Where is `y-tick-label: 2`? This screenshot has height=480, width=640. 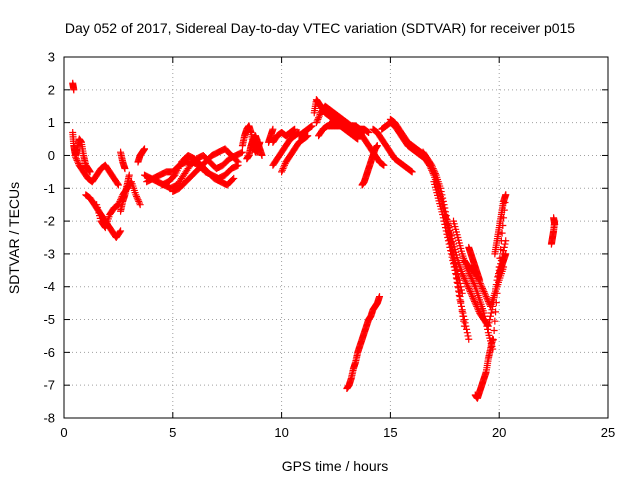 y-tick-label: 2 is located at coordinates (51, 89).